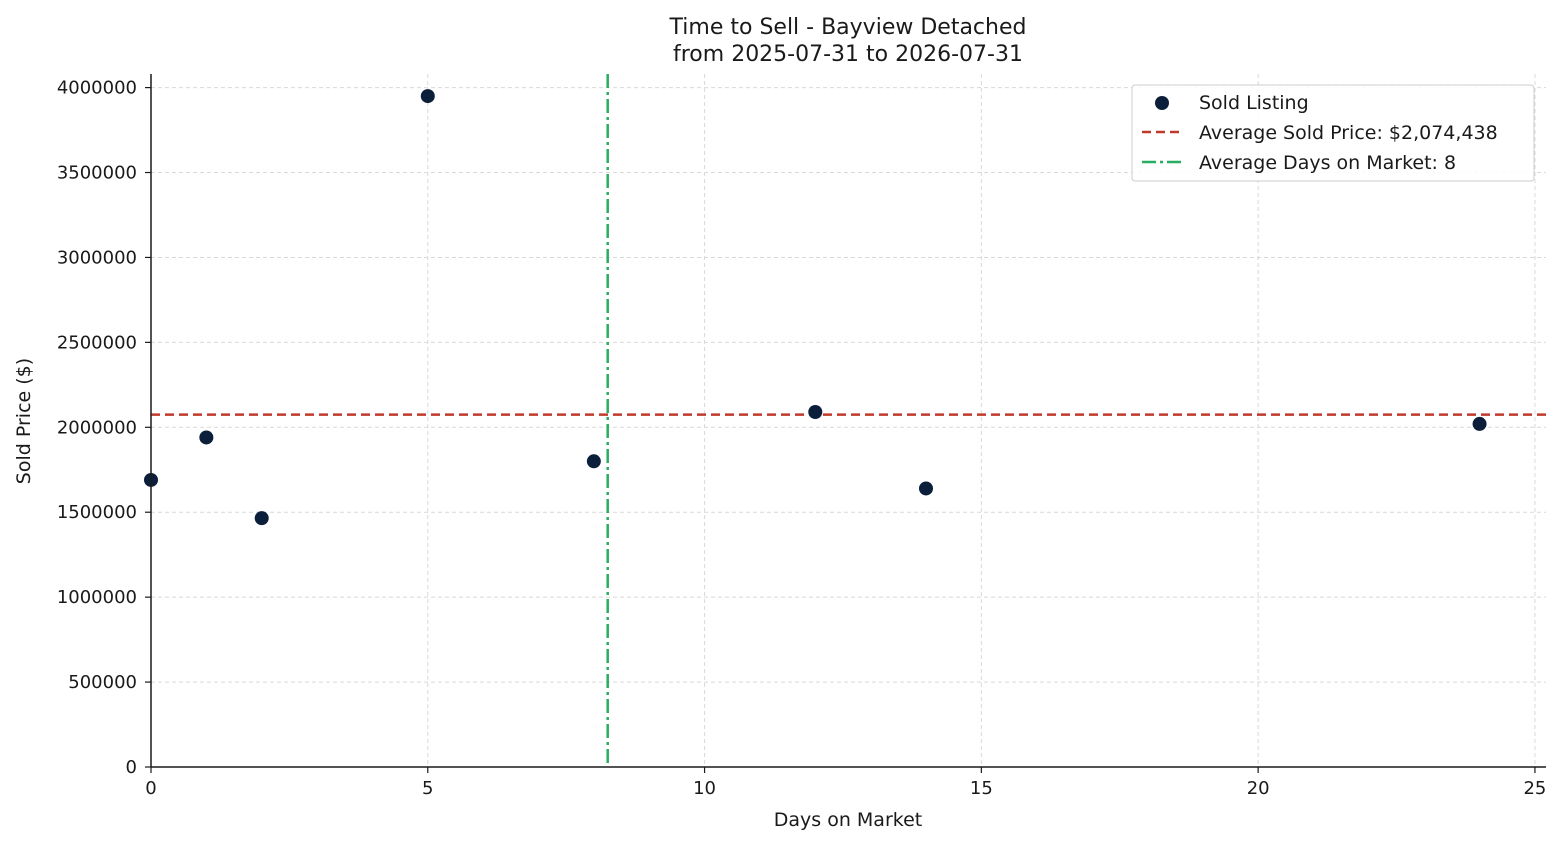 This screenshot has width=1562, height=845. I want to click on legend-box, so click(1333, 133).